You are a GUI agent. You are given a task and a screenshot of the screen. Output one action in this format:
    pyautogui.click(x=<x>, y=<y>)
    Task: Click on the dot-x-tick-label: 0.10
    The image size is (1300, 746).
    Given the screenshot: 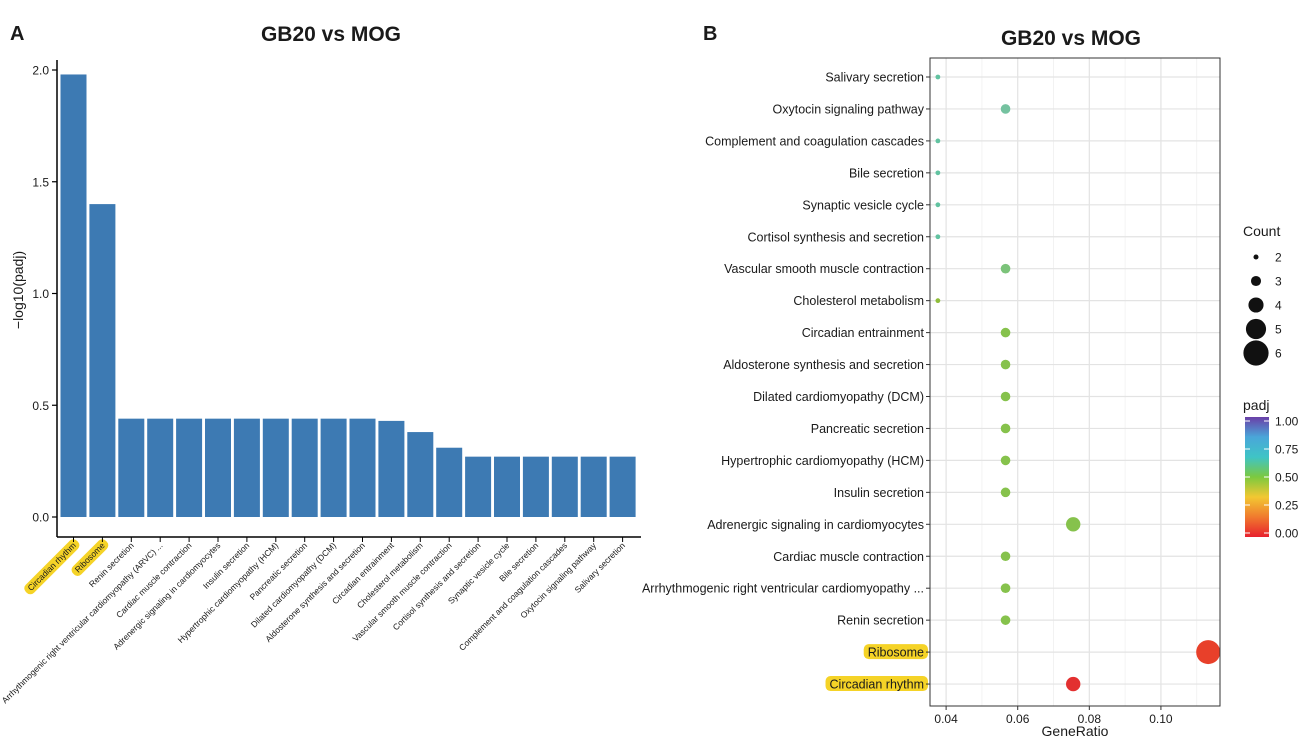 What is the action you would take?
    pyautogui.click(x=1161, y=719)
    